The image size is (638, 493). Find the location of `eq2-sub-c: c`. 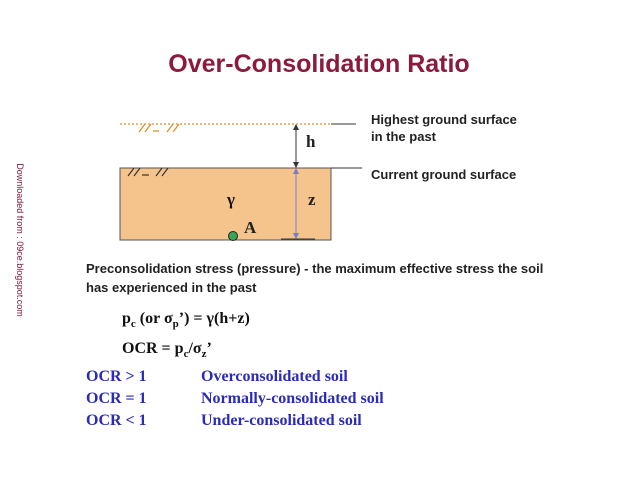

eq2-sub-c: c is located at coordinates (186, 354).